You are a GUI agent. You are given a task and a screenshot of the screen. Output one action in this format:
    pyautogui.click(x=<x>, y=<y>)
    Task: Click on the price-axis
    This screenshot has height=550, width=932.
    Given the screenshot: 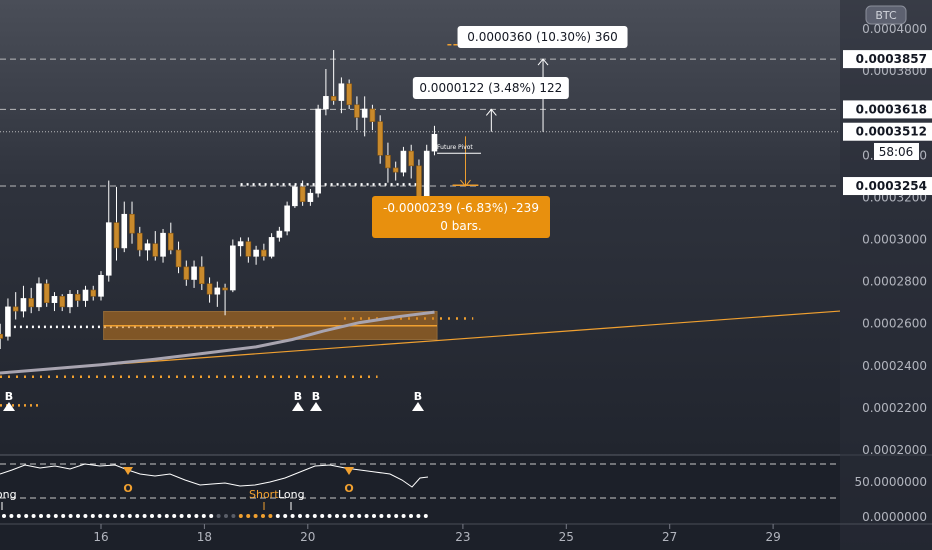 What is the action you would take?
    pyautogui.click(x=886, y=275)
    